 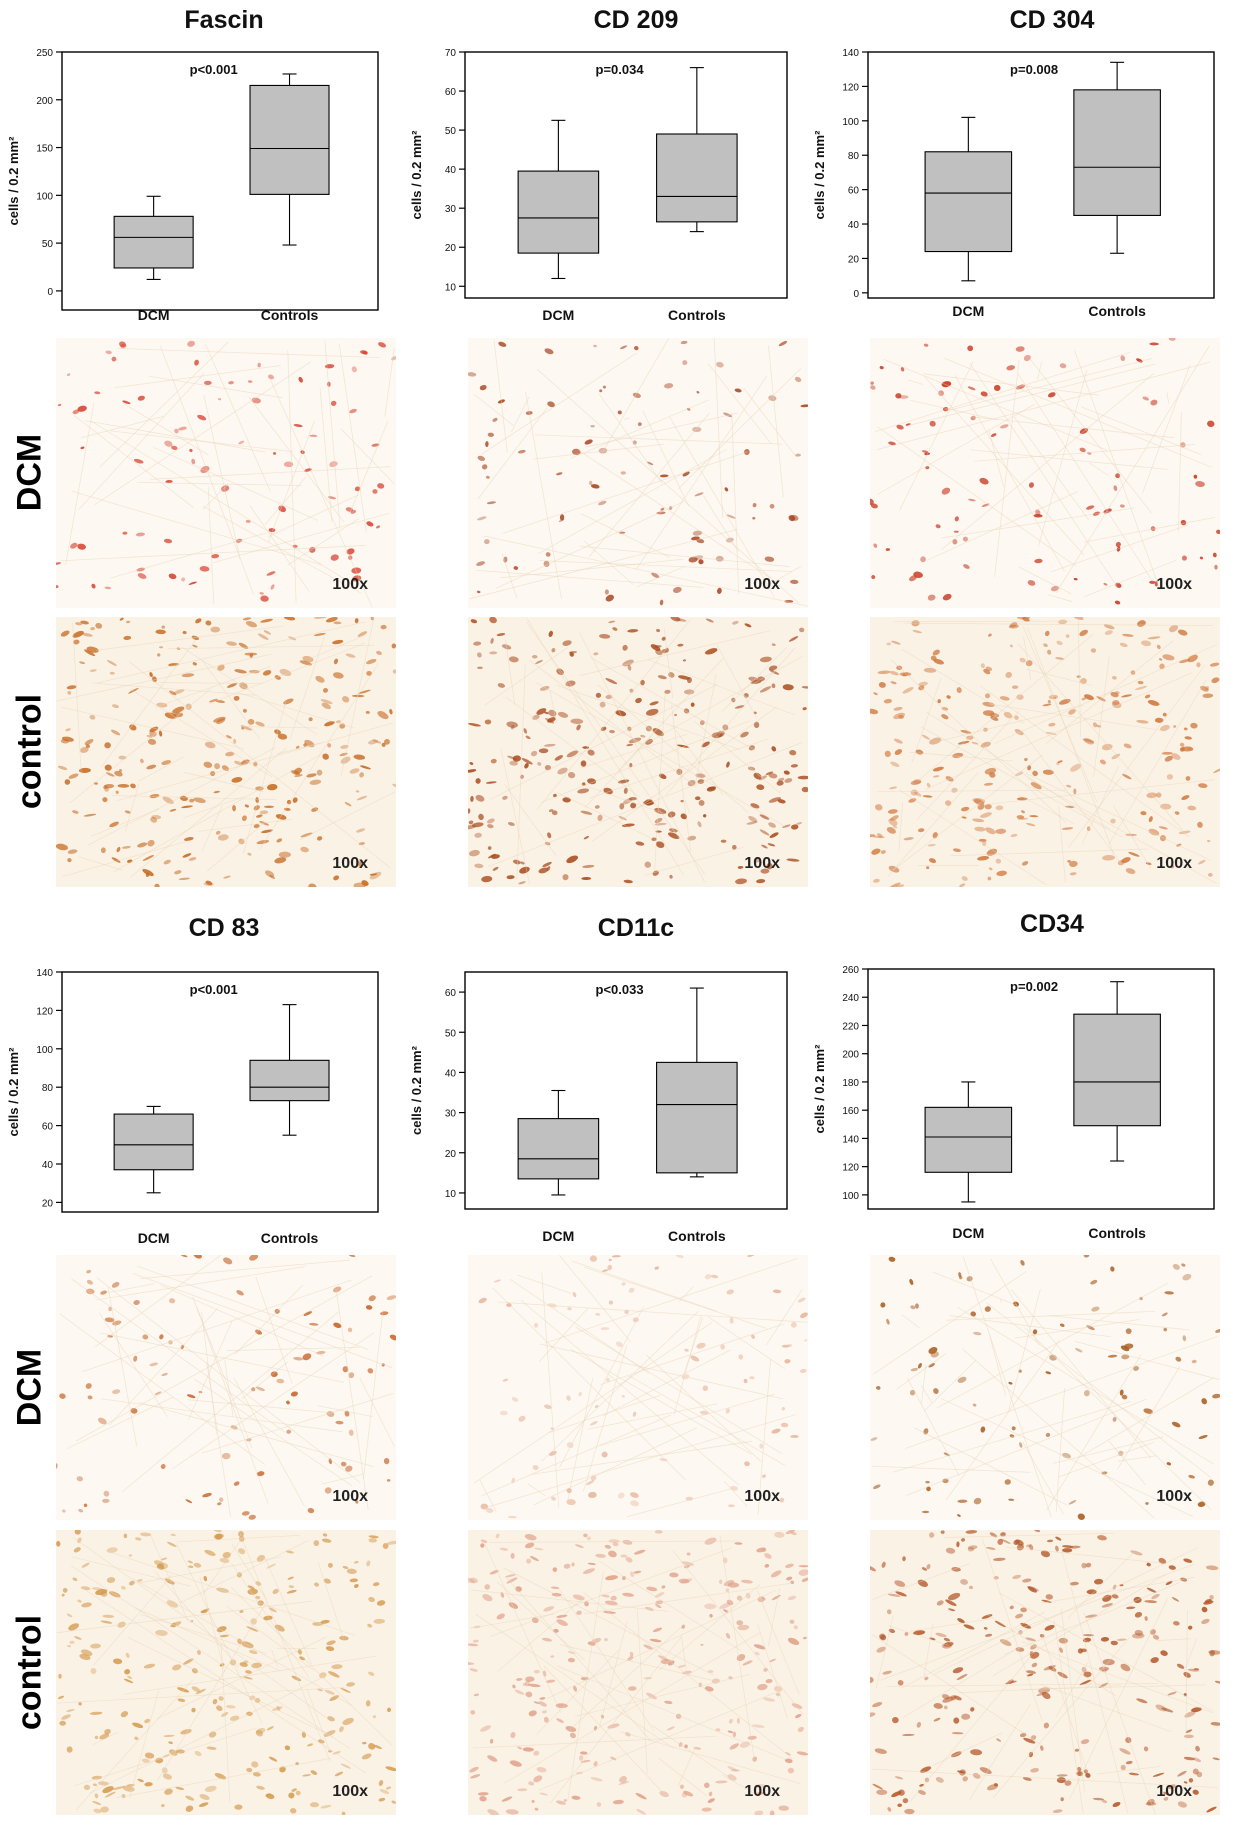 I want to click on y-tick-label: 10, so click(x=451, y=1194).